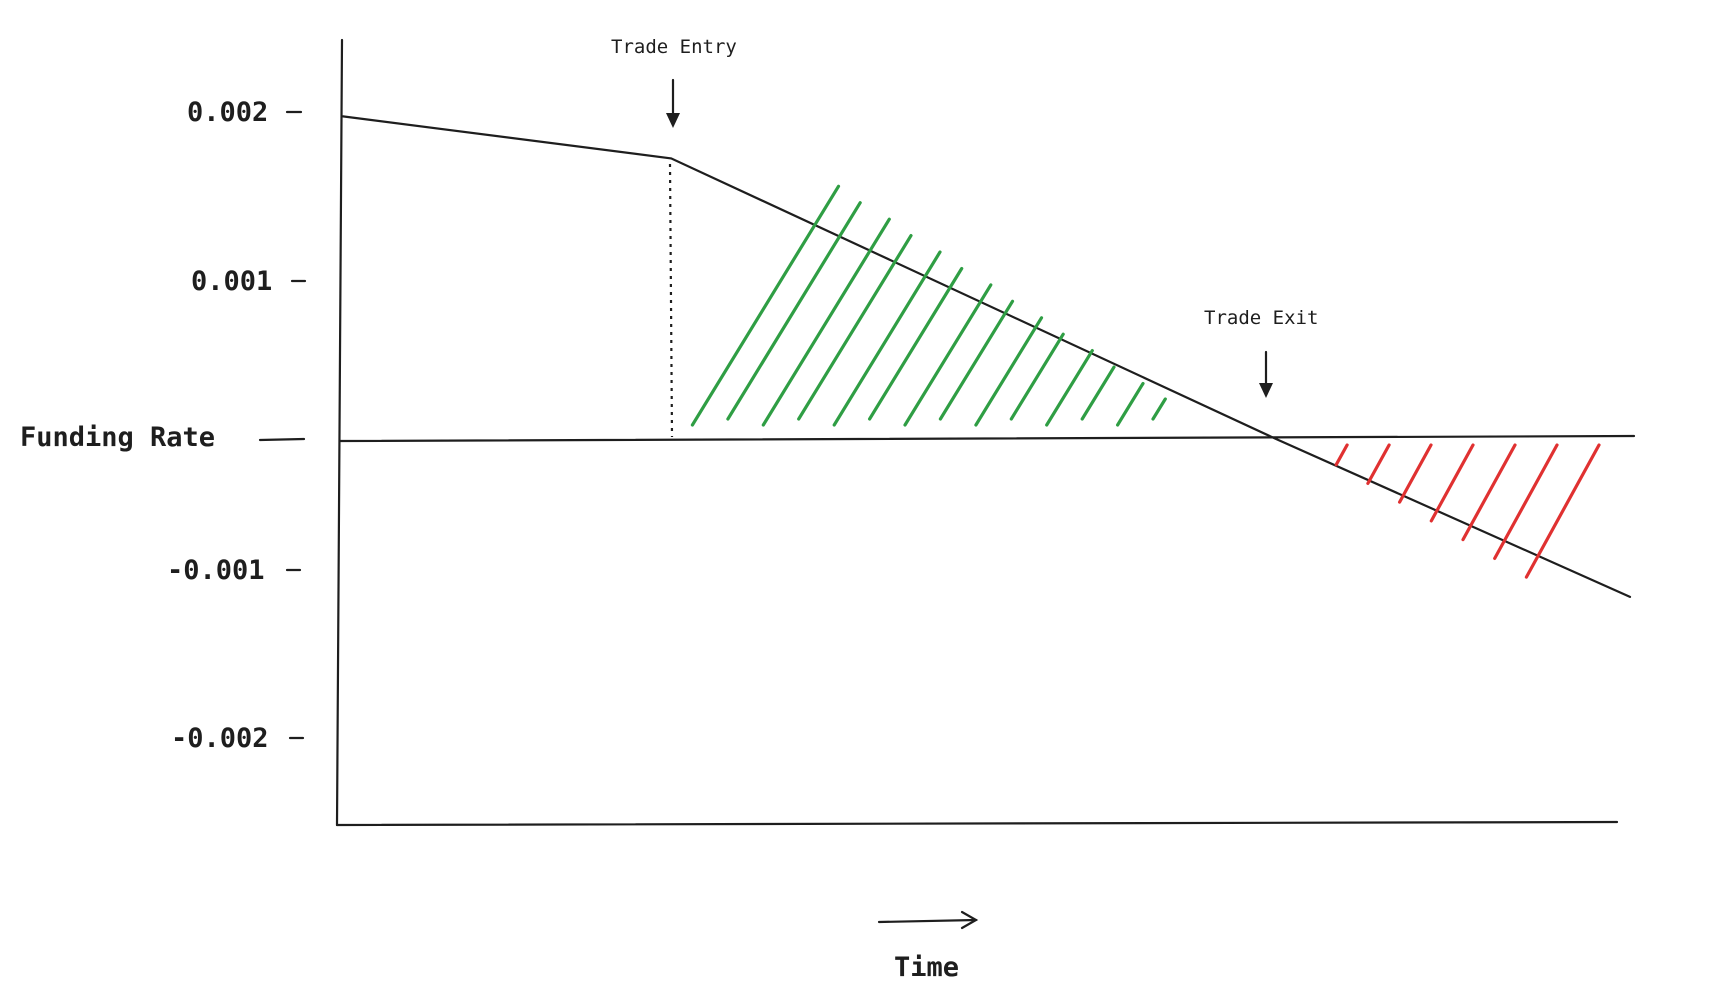  What do you see at coordinates (339, 432) in the screenshot?
I see `y-axis` at bounding box center [339, 432].